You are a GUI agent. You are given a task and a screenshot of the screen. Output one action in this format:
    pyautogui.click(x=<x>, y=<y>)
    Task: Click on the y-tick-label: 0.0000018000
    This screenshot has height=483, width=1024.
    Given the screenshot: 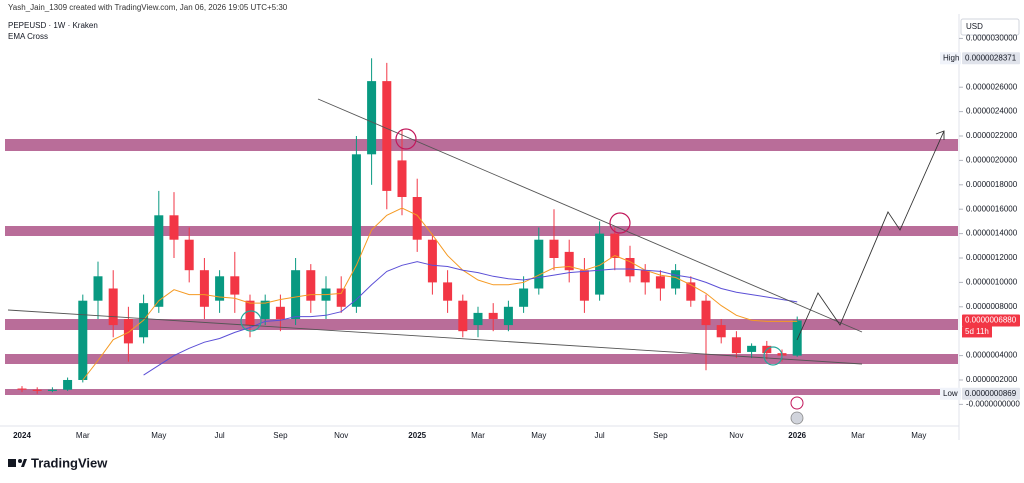 What is the action you would take?
    pyautogui.click(x=992, y=184)
    